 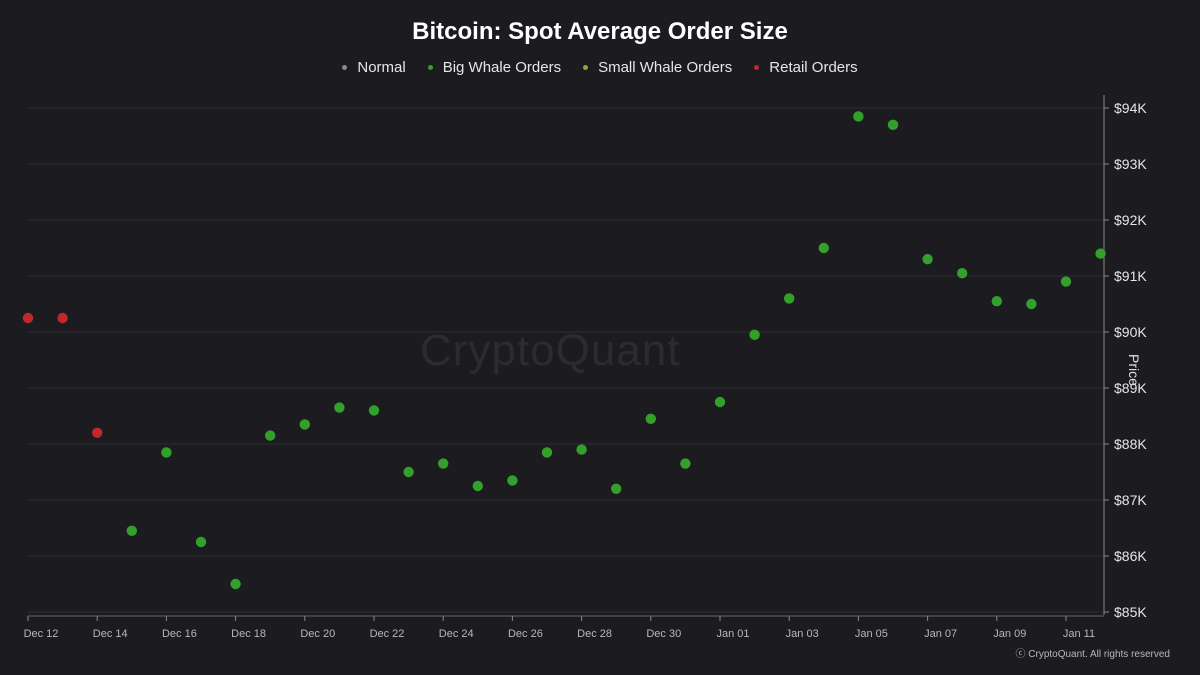 I want to click on legend-item-small-whale: Small Whale Orders, so click(x=657, y=67).